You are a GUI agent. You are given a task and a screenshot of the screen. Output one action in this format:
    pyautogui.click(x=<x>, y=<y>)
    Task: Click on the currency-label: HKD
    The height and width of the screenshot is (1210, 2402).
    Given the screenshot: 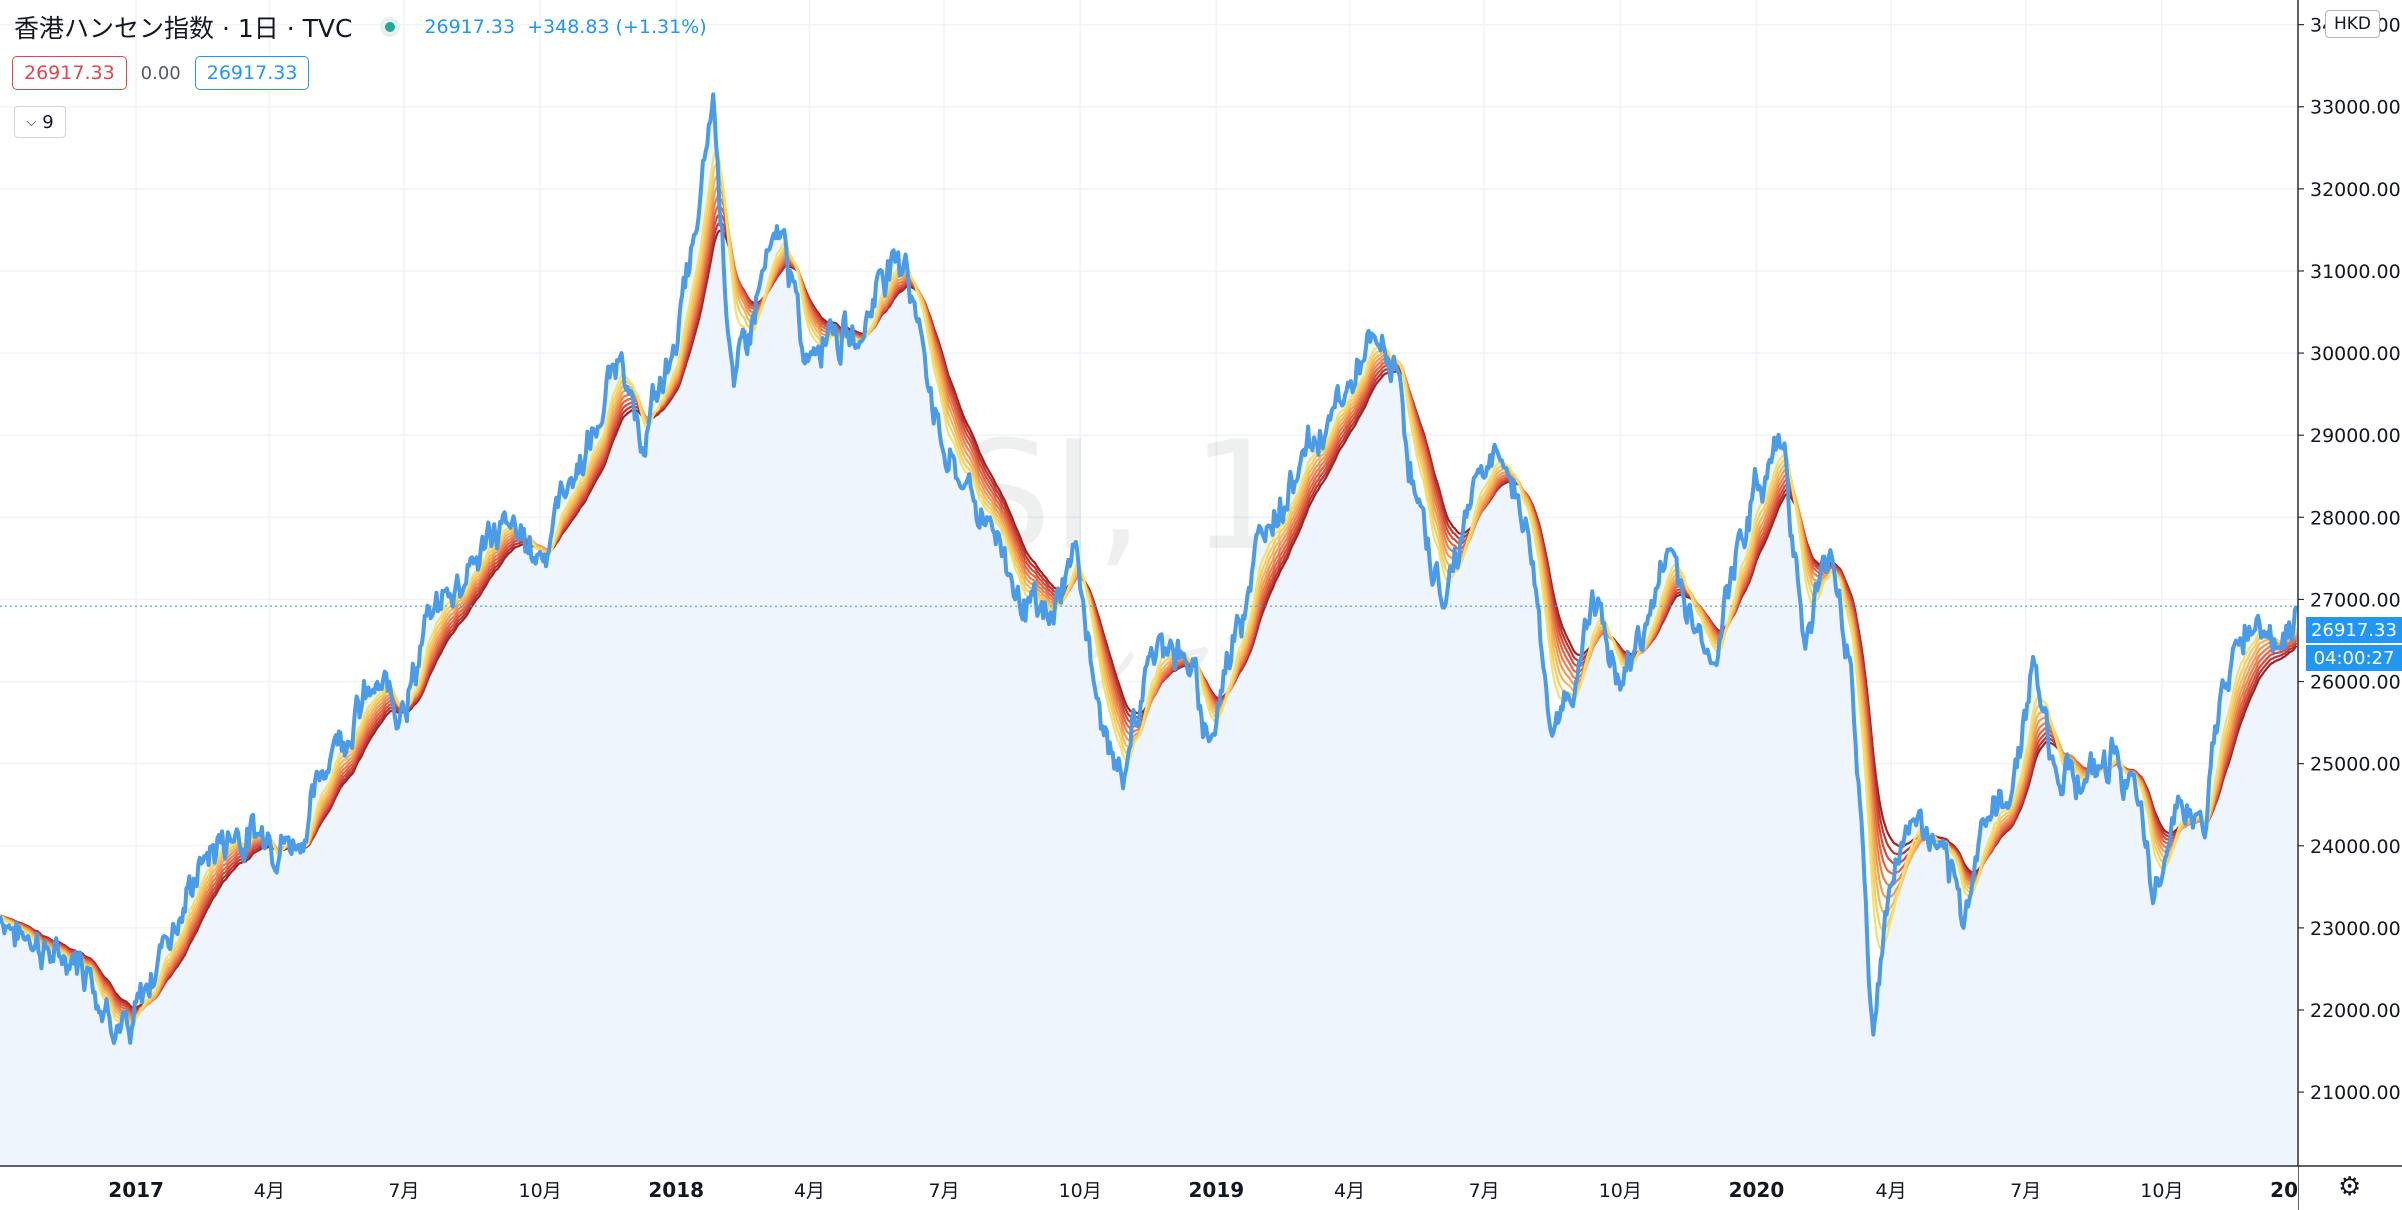 What is the action you would take?
    pyautogui.click(x=2353, y=24)
    